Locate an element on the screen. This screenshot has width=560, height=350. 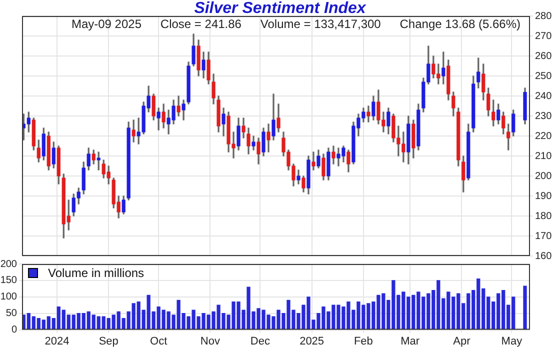
legend-label: Volume in millions is located at coordinates (96, 273).